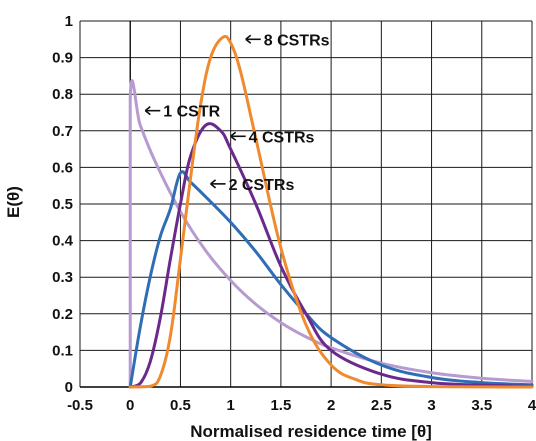  Describe the element at coordinates (69, 21) in the screenshot. I see `y-tick-label: 1` at that location.